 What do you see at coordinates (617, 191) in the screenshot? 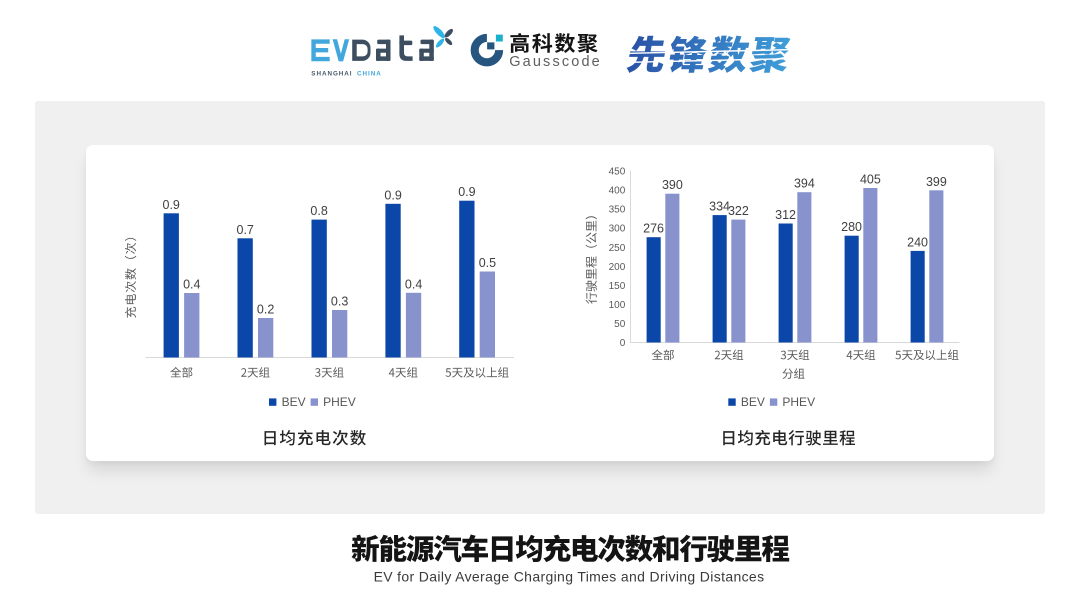
I see `svg-text: 400` at bounding box center [617, 191].